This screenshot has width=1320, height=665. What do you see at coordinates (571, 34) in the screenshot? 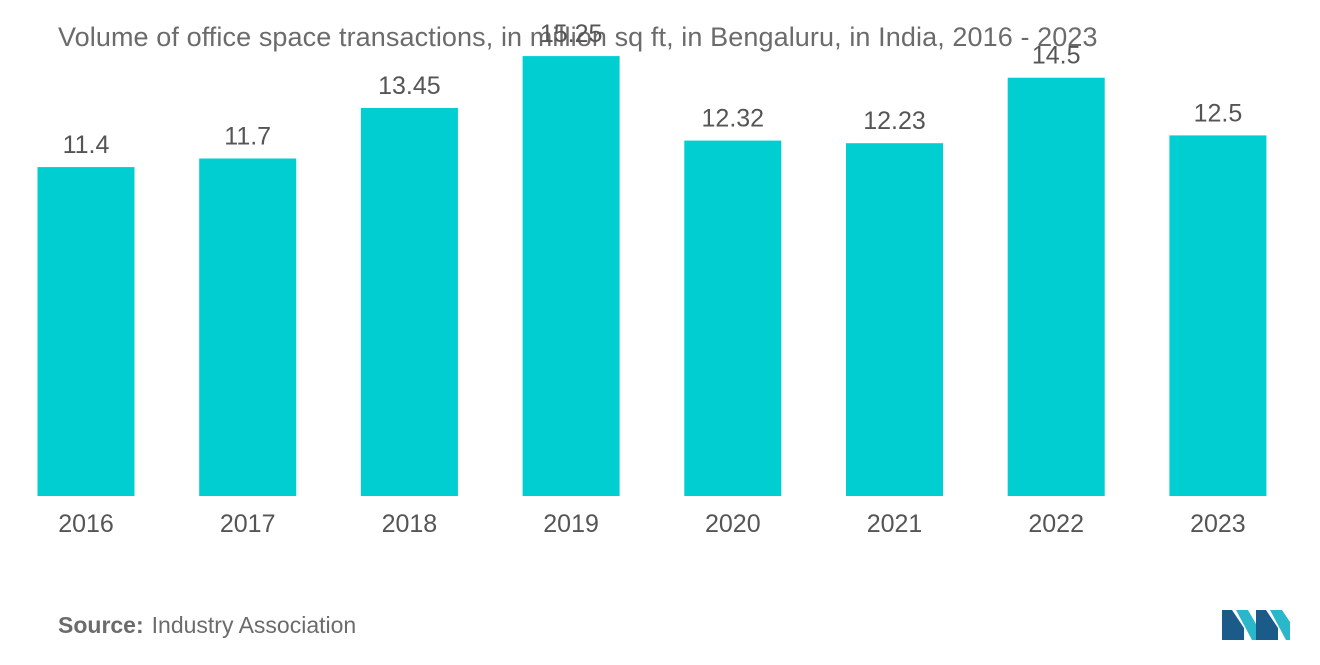
I see `value-label-2019: 15.25` at bounding box center [571, 34].